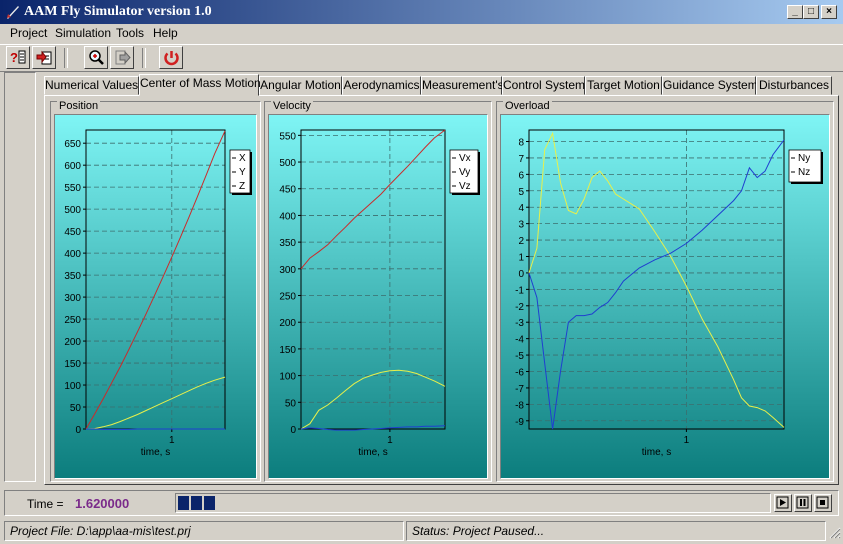 This screenshot has width=843, height=544. What do you see at coordinates (373, 428) in the screenshot?
I see `series-line-vz` at bounding box center [373, 428].